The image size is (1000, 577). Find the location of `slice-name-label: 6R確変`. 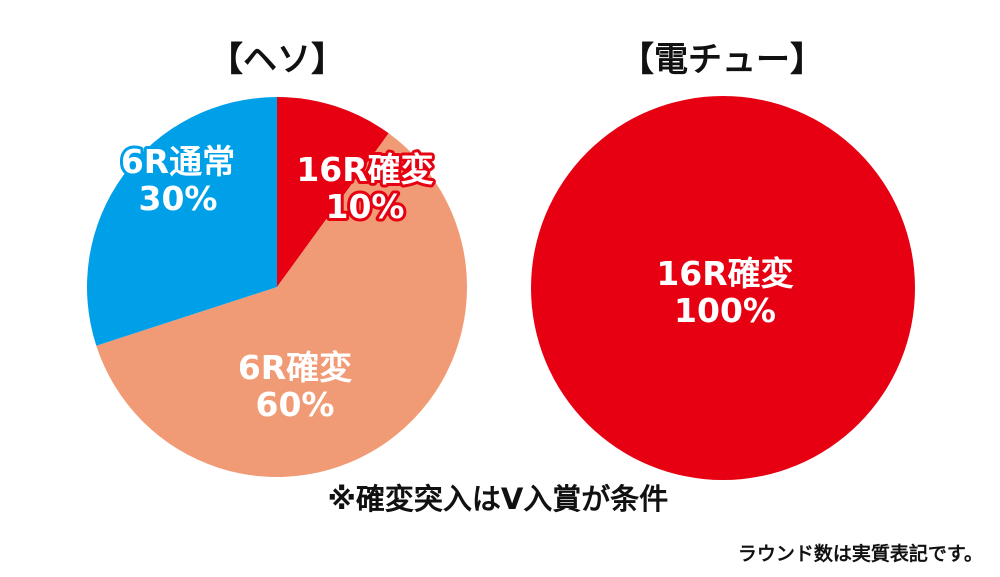

slice-name-label: 6R確変 is located at coordinates (295, 367).